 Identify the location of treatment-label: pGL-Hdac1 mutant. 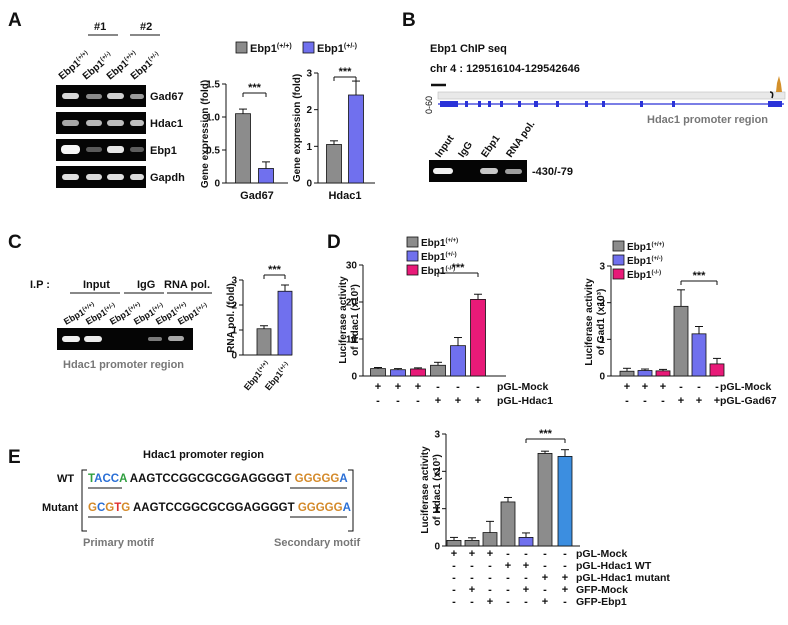
(623, 578).